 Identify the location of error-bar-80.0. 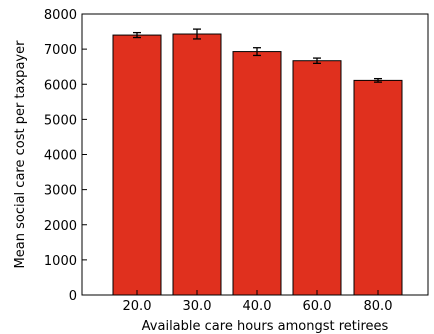
(378, 80).